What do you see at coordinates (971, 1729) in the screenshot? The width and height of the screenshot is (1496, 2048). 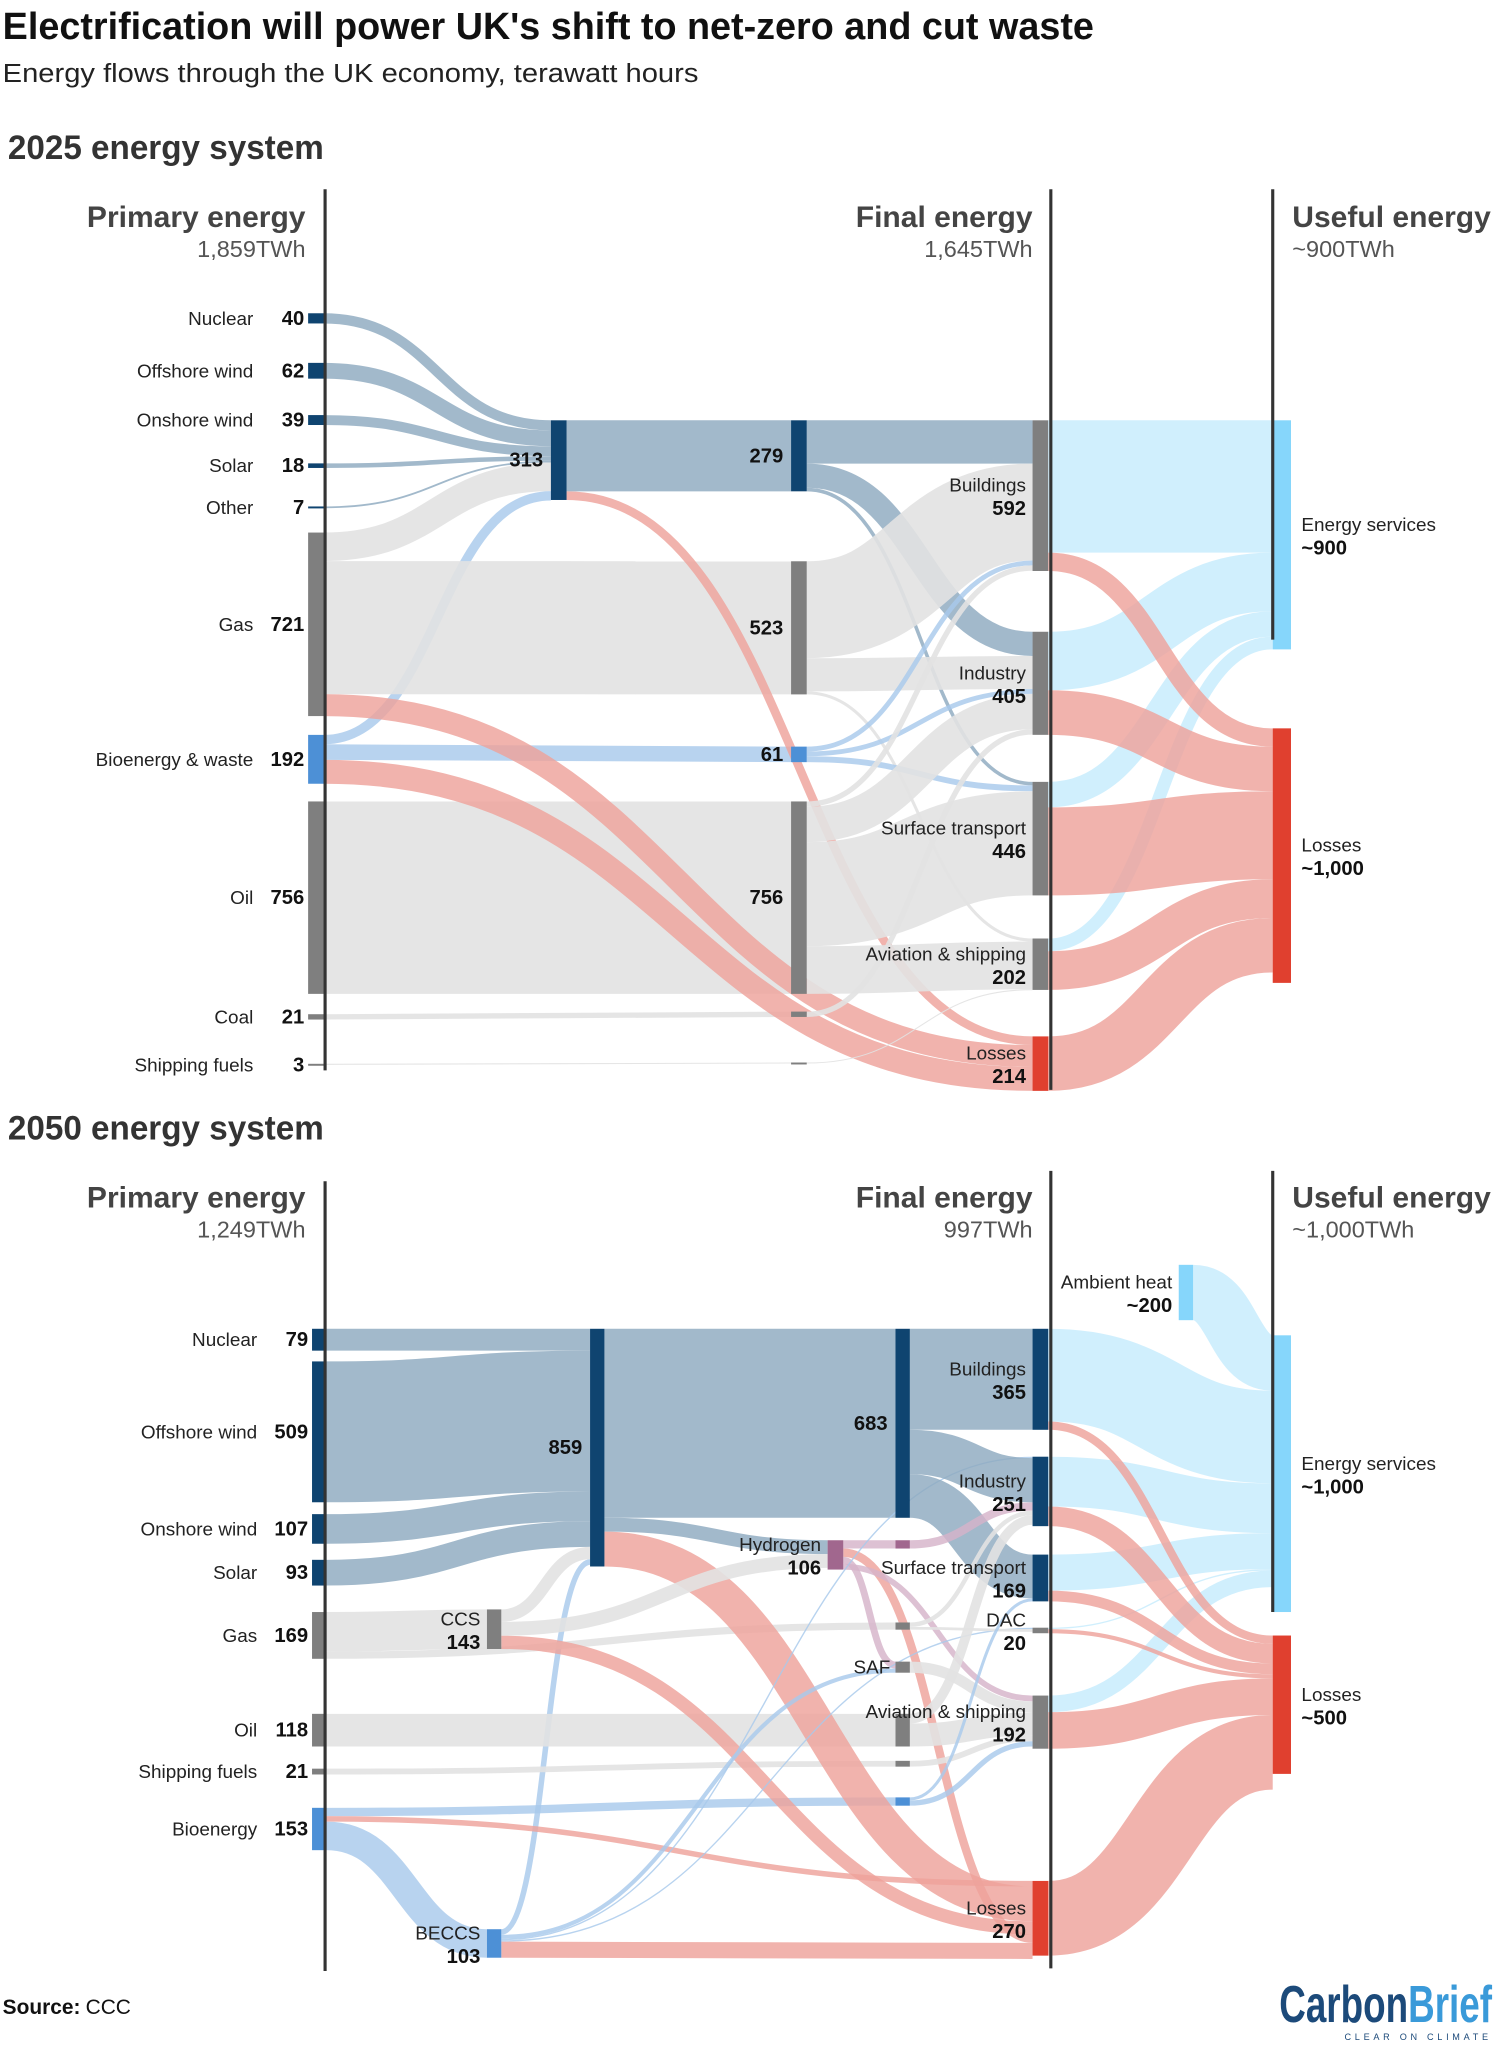 I see `flow-c_oil-to-f_avi` at bounding box center [971, 1729].